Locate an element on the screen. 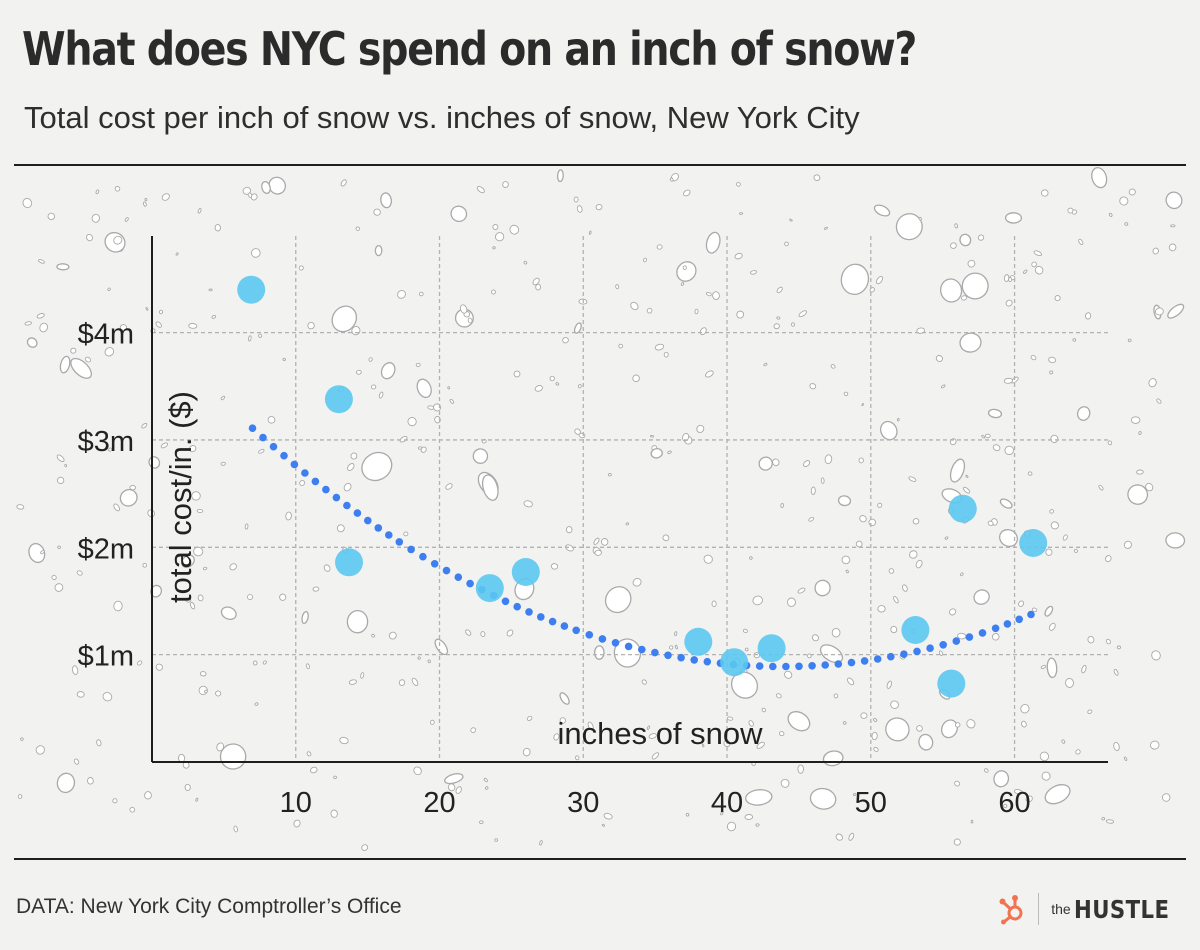 The width and height of the screenshot is (1200, 950). y-tick-label: $4m is located at coordinates (106, 335).